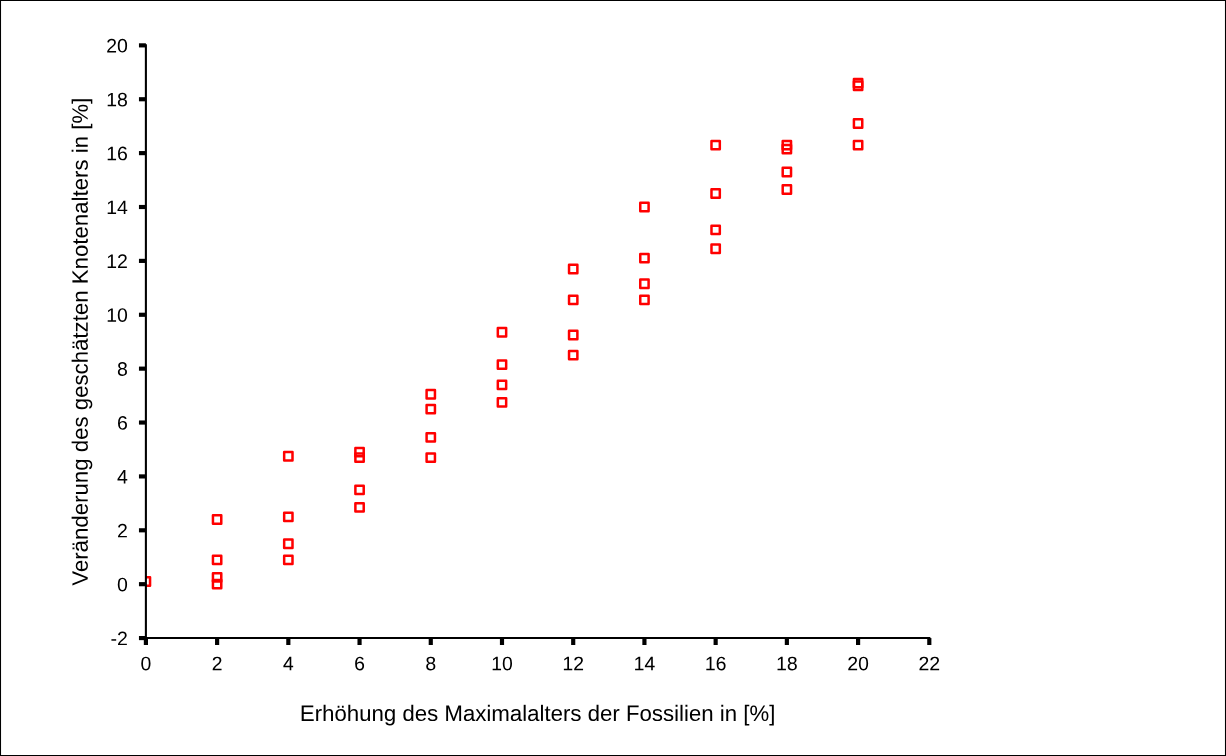 The height and width of the screenshot is (756, 1226). What do you see at coordinates (537, 715) in the screenshot?
I see `x-axis-title: Erhöhung des Maximalalters der Fossilien in [%]` at bounding box center [537, 715].